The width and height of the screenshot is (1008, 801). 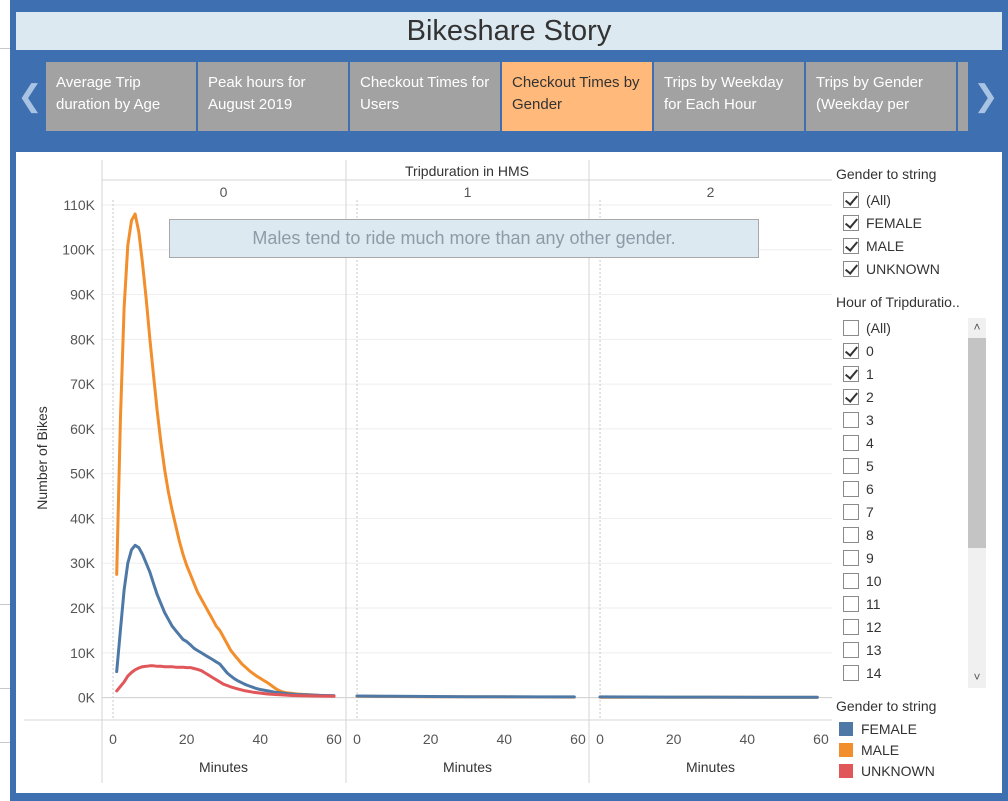 What do you see at coordinates (977, 443) in the screenshot?
I see `scroll-thumb` at bounding box center [977, 443].